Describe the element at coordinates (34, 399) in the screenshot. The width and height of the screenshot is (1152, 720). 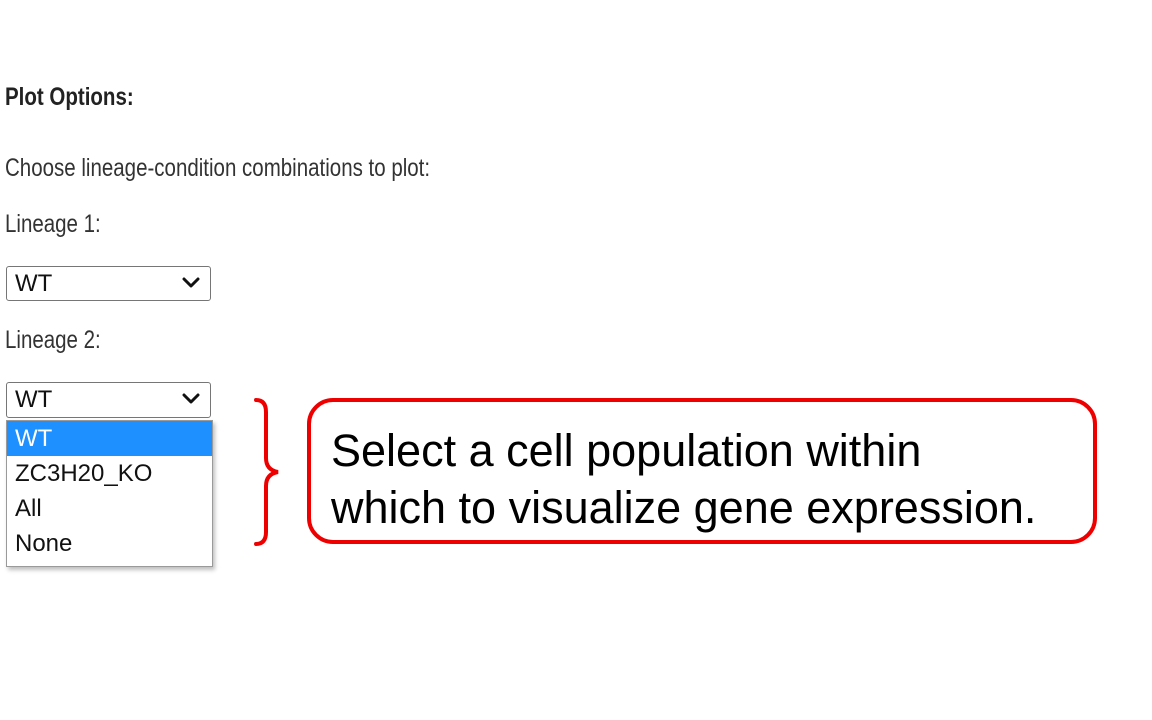
I see `lineage-2-selected-value: WT` at that location.